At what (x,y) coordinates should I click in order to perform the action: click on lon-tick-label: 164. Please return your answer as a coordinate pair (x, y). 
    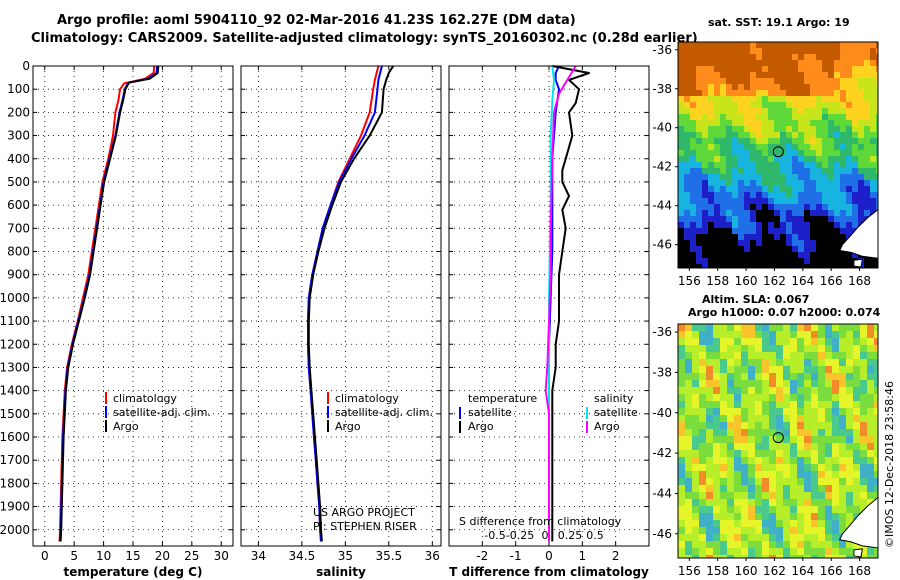
    Looking at the image, I should click on (802, 571).